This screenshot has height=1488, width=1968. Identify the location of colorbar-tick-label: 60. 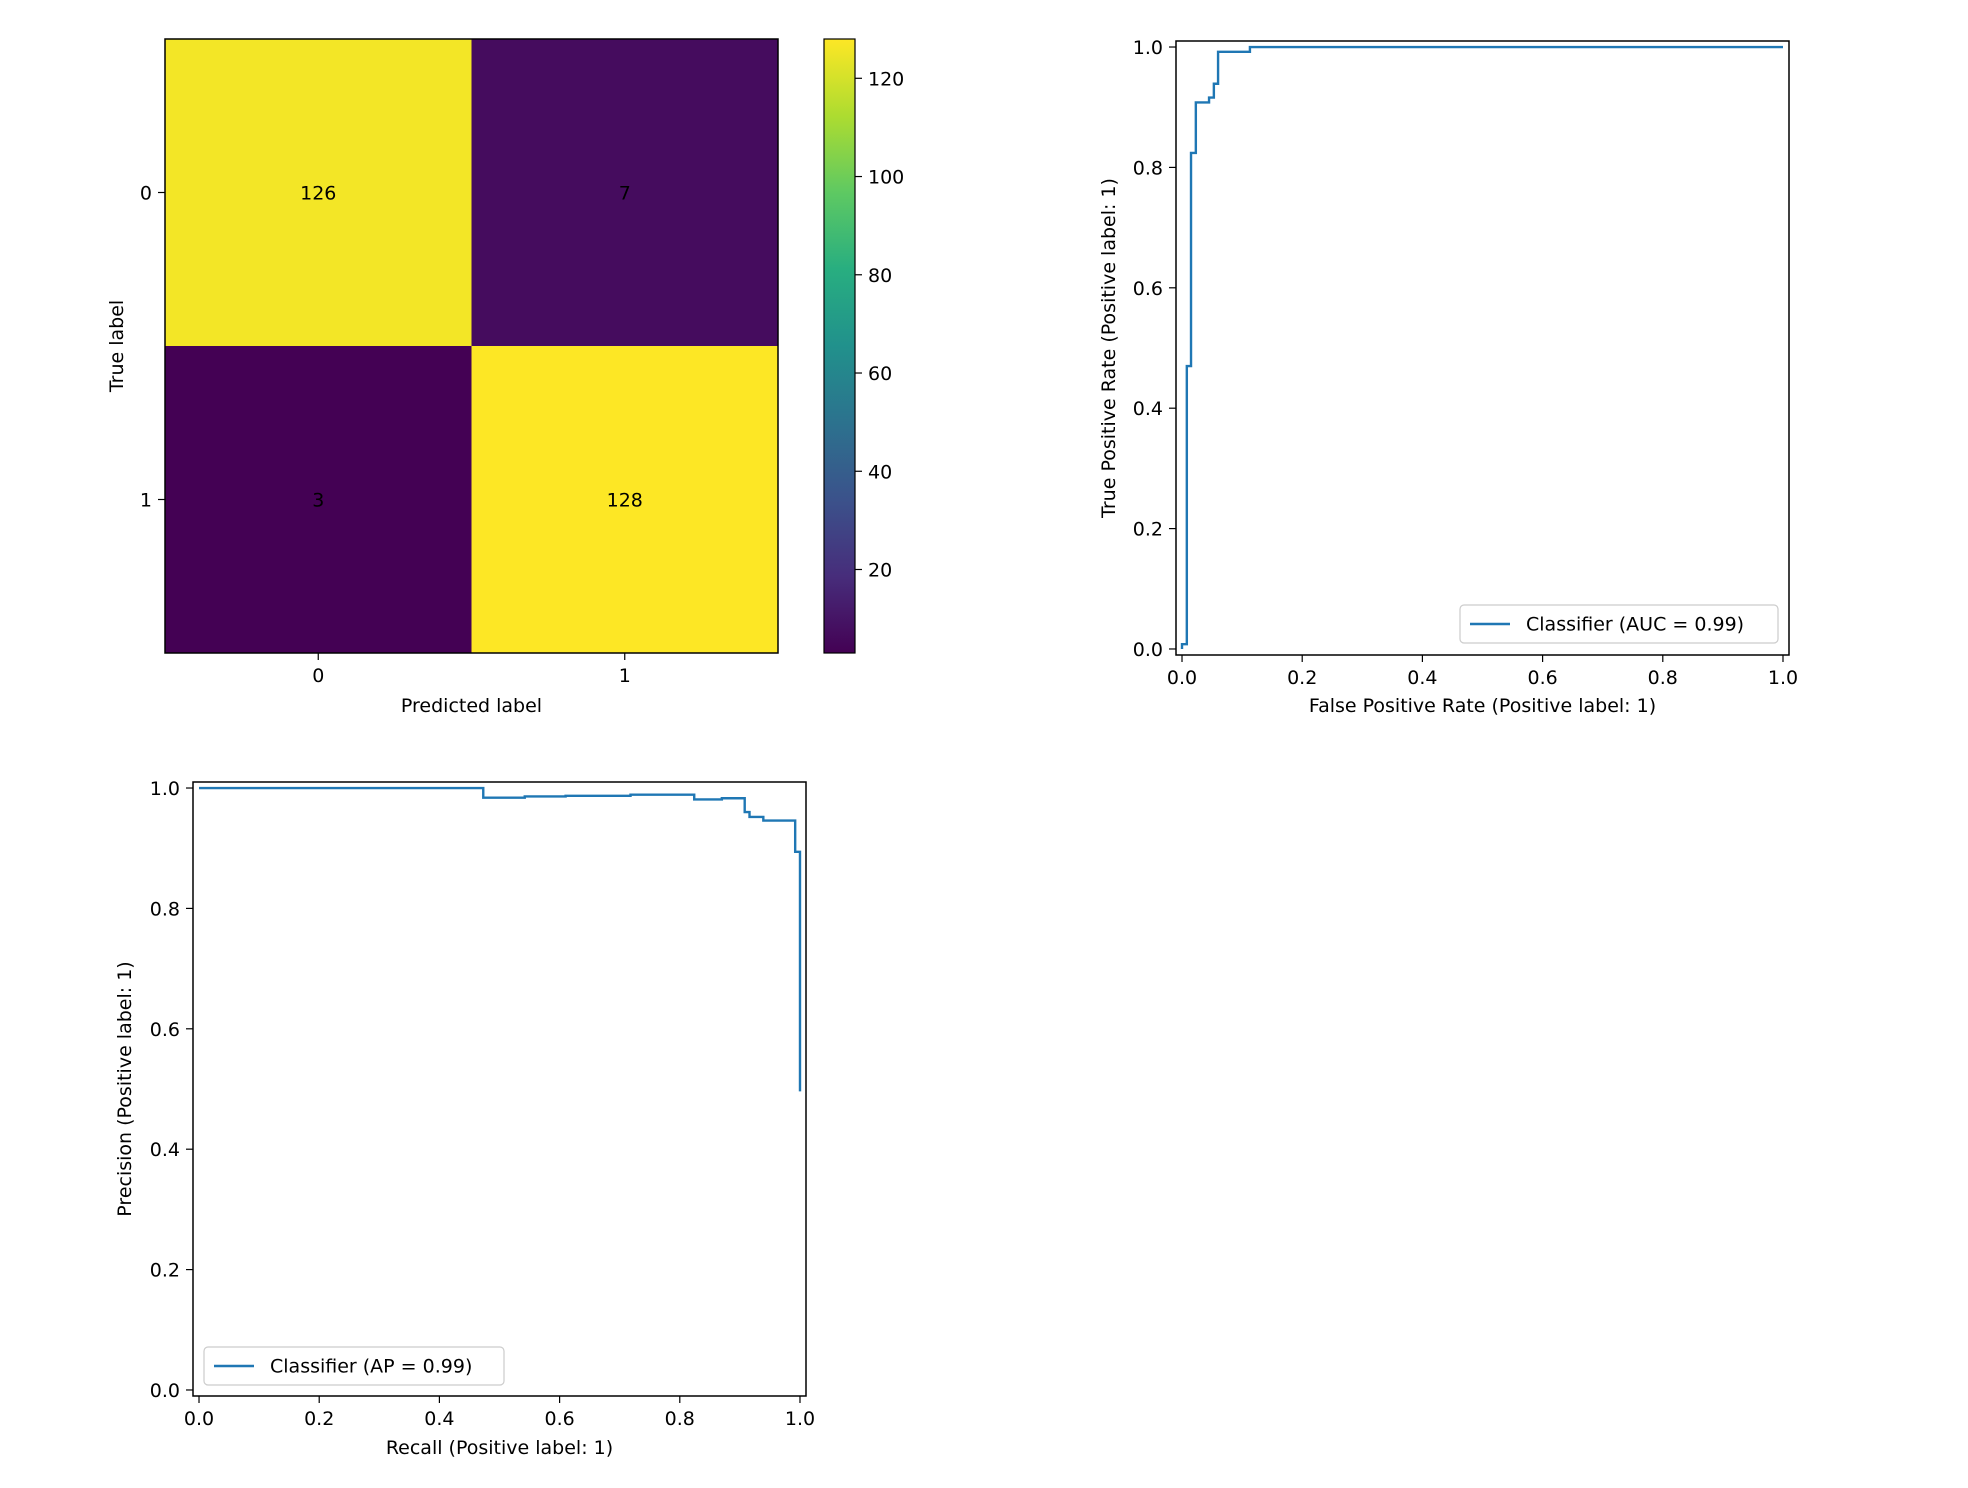
(880, 374).